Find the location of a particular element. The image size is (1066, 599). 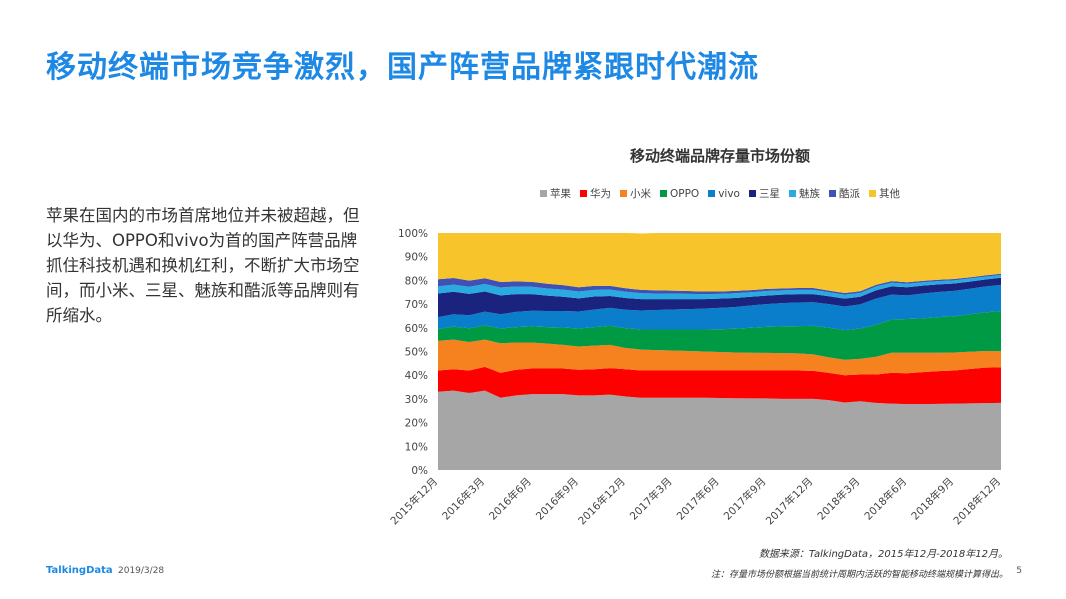

y-tick-label: 70% is located at coordinates (416, 305).